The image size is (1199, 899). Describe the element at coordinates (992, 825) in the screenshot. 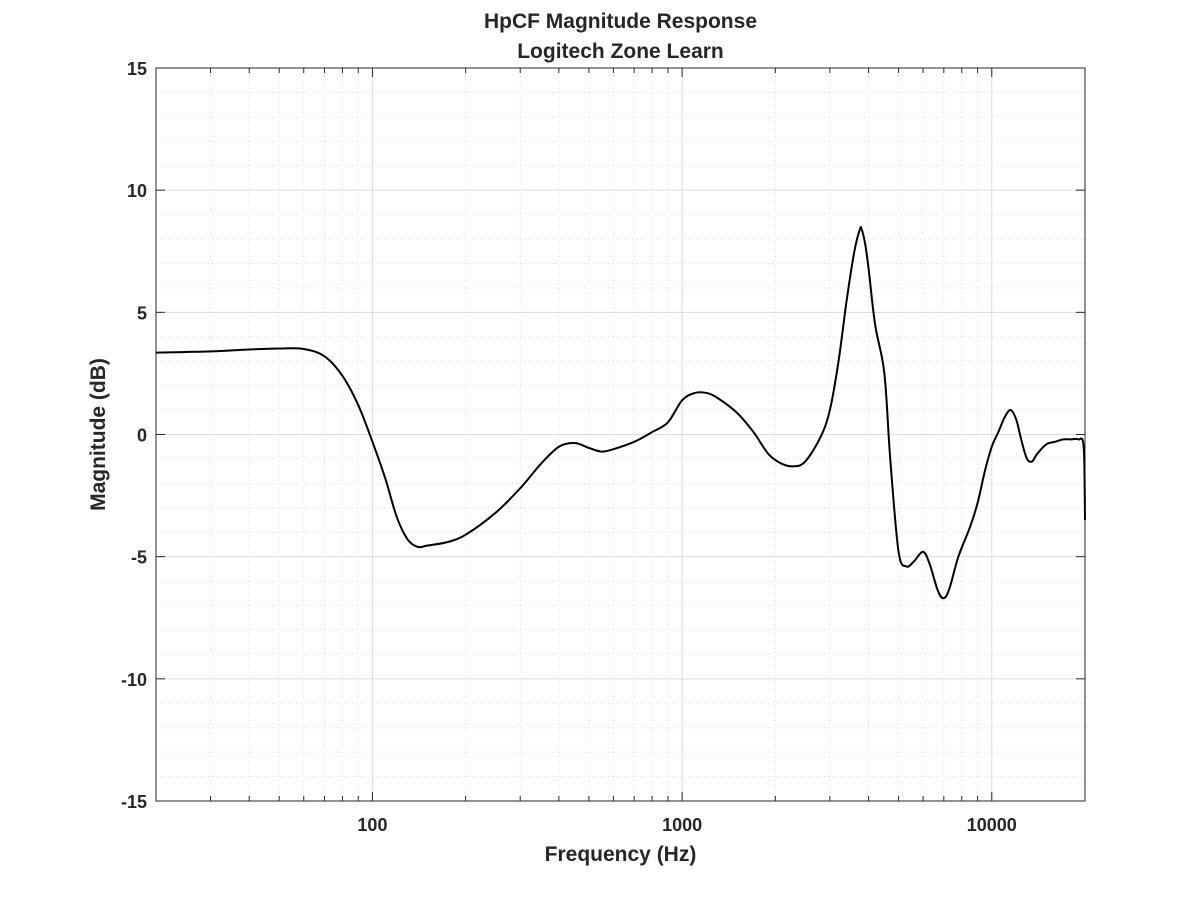

I see `x-tick-label: 10000` at that location.